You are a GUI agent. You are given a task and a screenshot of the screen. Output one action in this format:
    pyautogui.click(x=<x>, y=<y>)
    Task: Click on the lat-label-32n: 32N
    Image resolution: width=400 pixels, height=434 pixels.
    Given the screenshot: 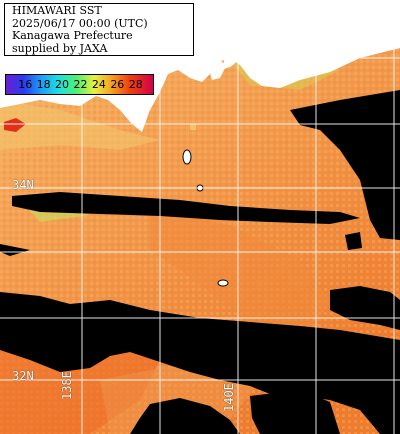 What is the action you would take?
    pyautogui.click(x=23, y=376)
    